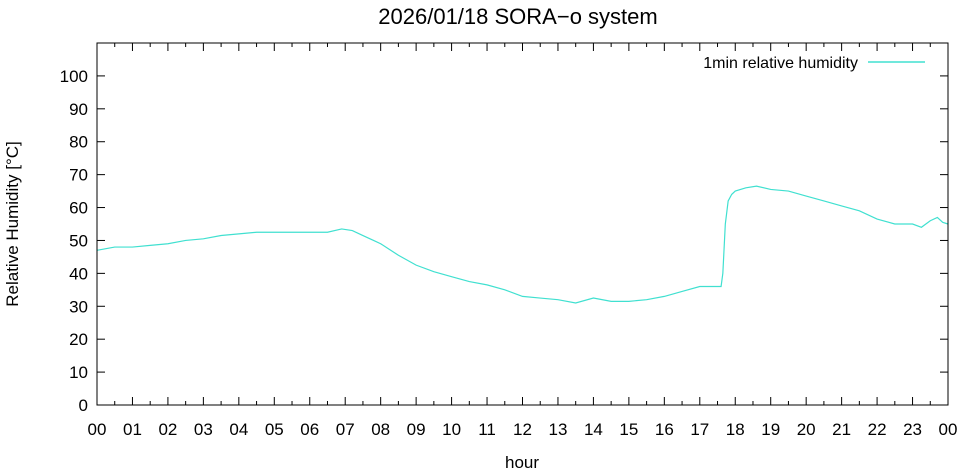  What do you see at coordinates (841, 429) in the screenshot?
I see `x-tick-label: 21` at bounding box center [841, 429].